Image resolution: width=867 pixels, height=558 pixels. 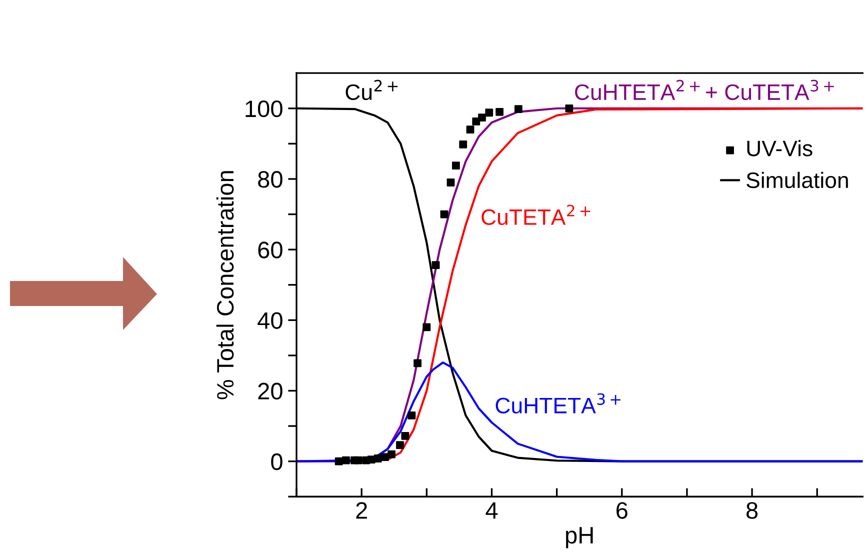 What do you see at coordinates (492, 510) in the screenshot?
I see `x-tick-label: 4` at bounding box center [492, 510].